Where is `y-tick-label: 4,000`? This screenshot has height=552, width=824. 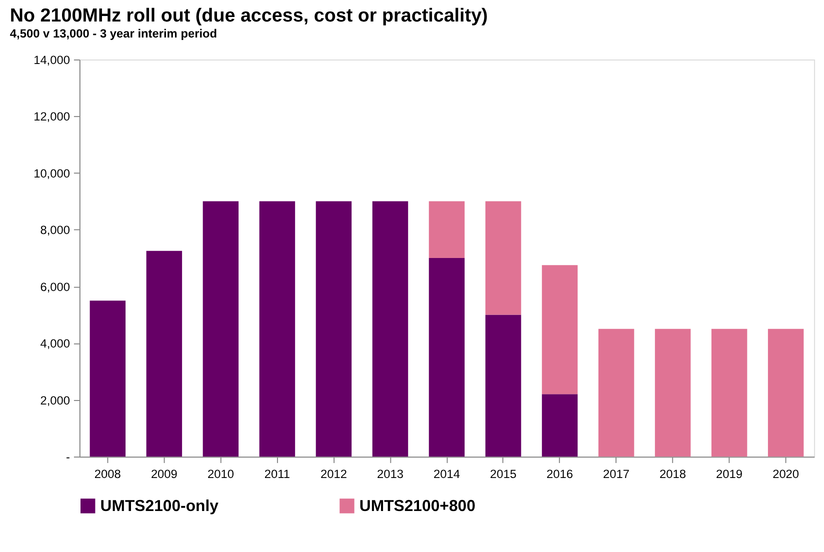 y-tick-label: 4,000 is located at coordinates (55, 343).